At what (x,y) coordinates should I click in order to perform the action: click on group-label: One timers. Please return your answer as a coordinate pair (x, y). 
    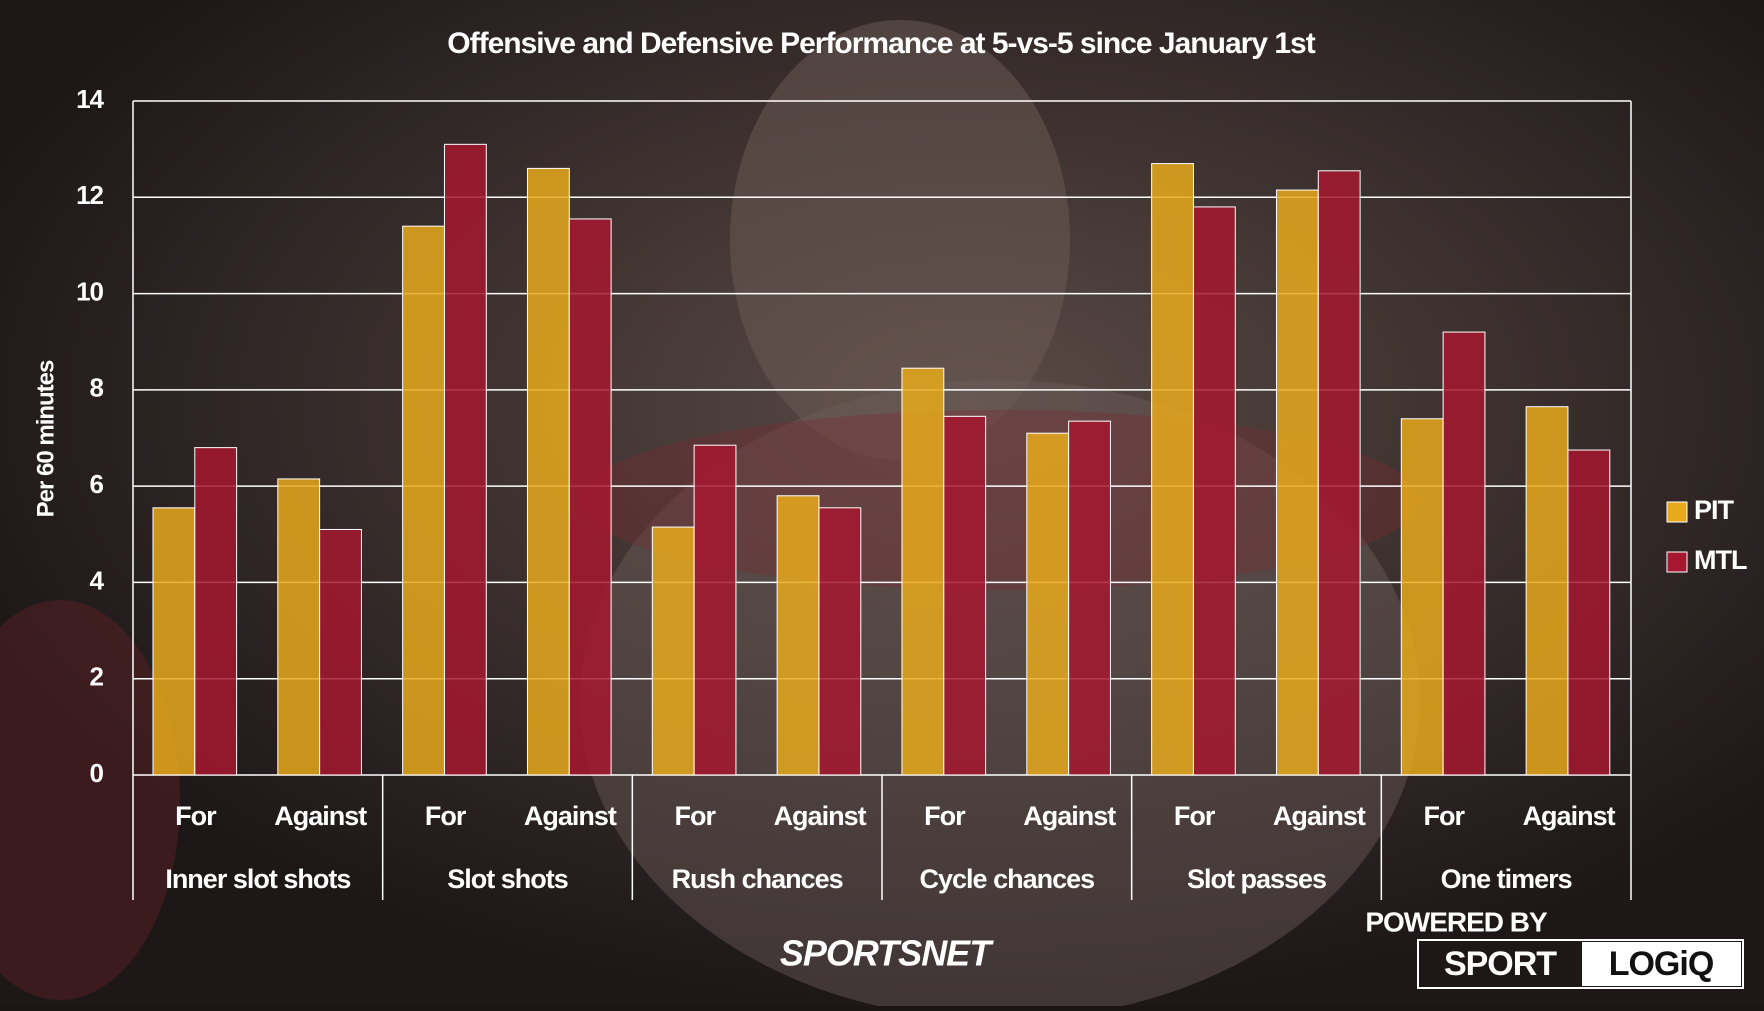
    Looking at the image, I should click on (1506, 879).